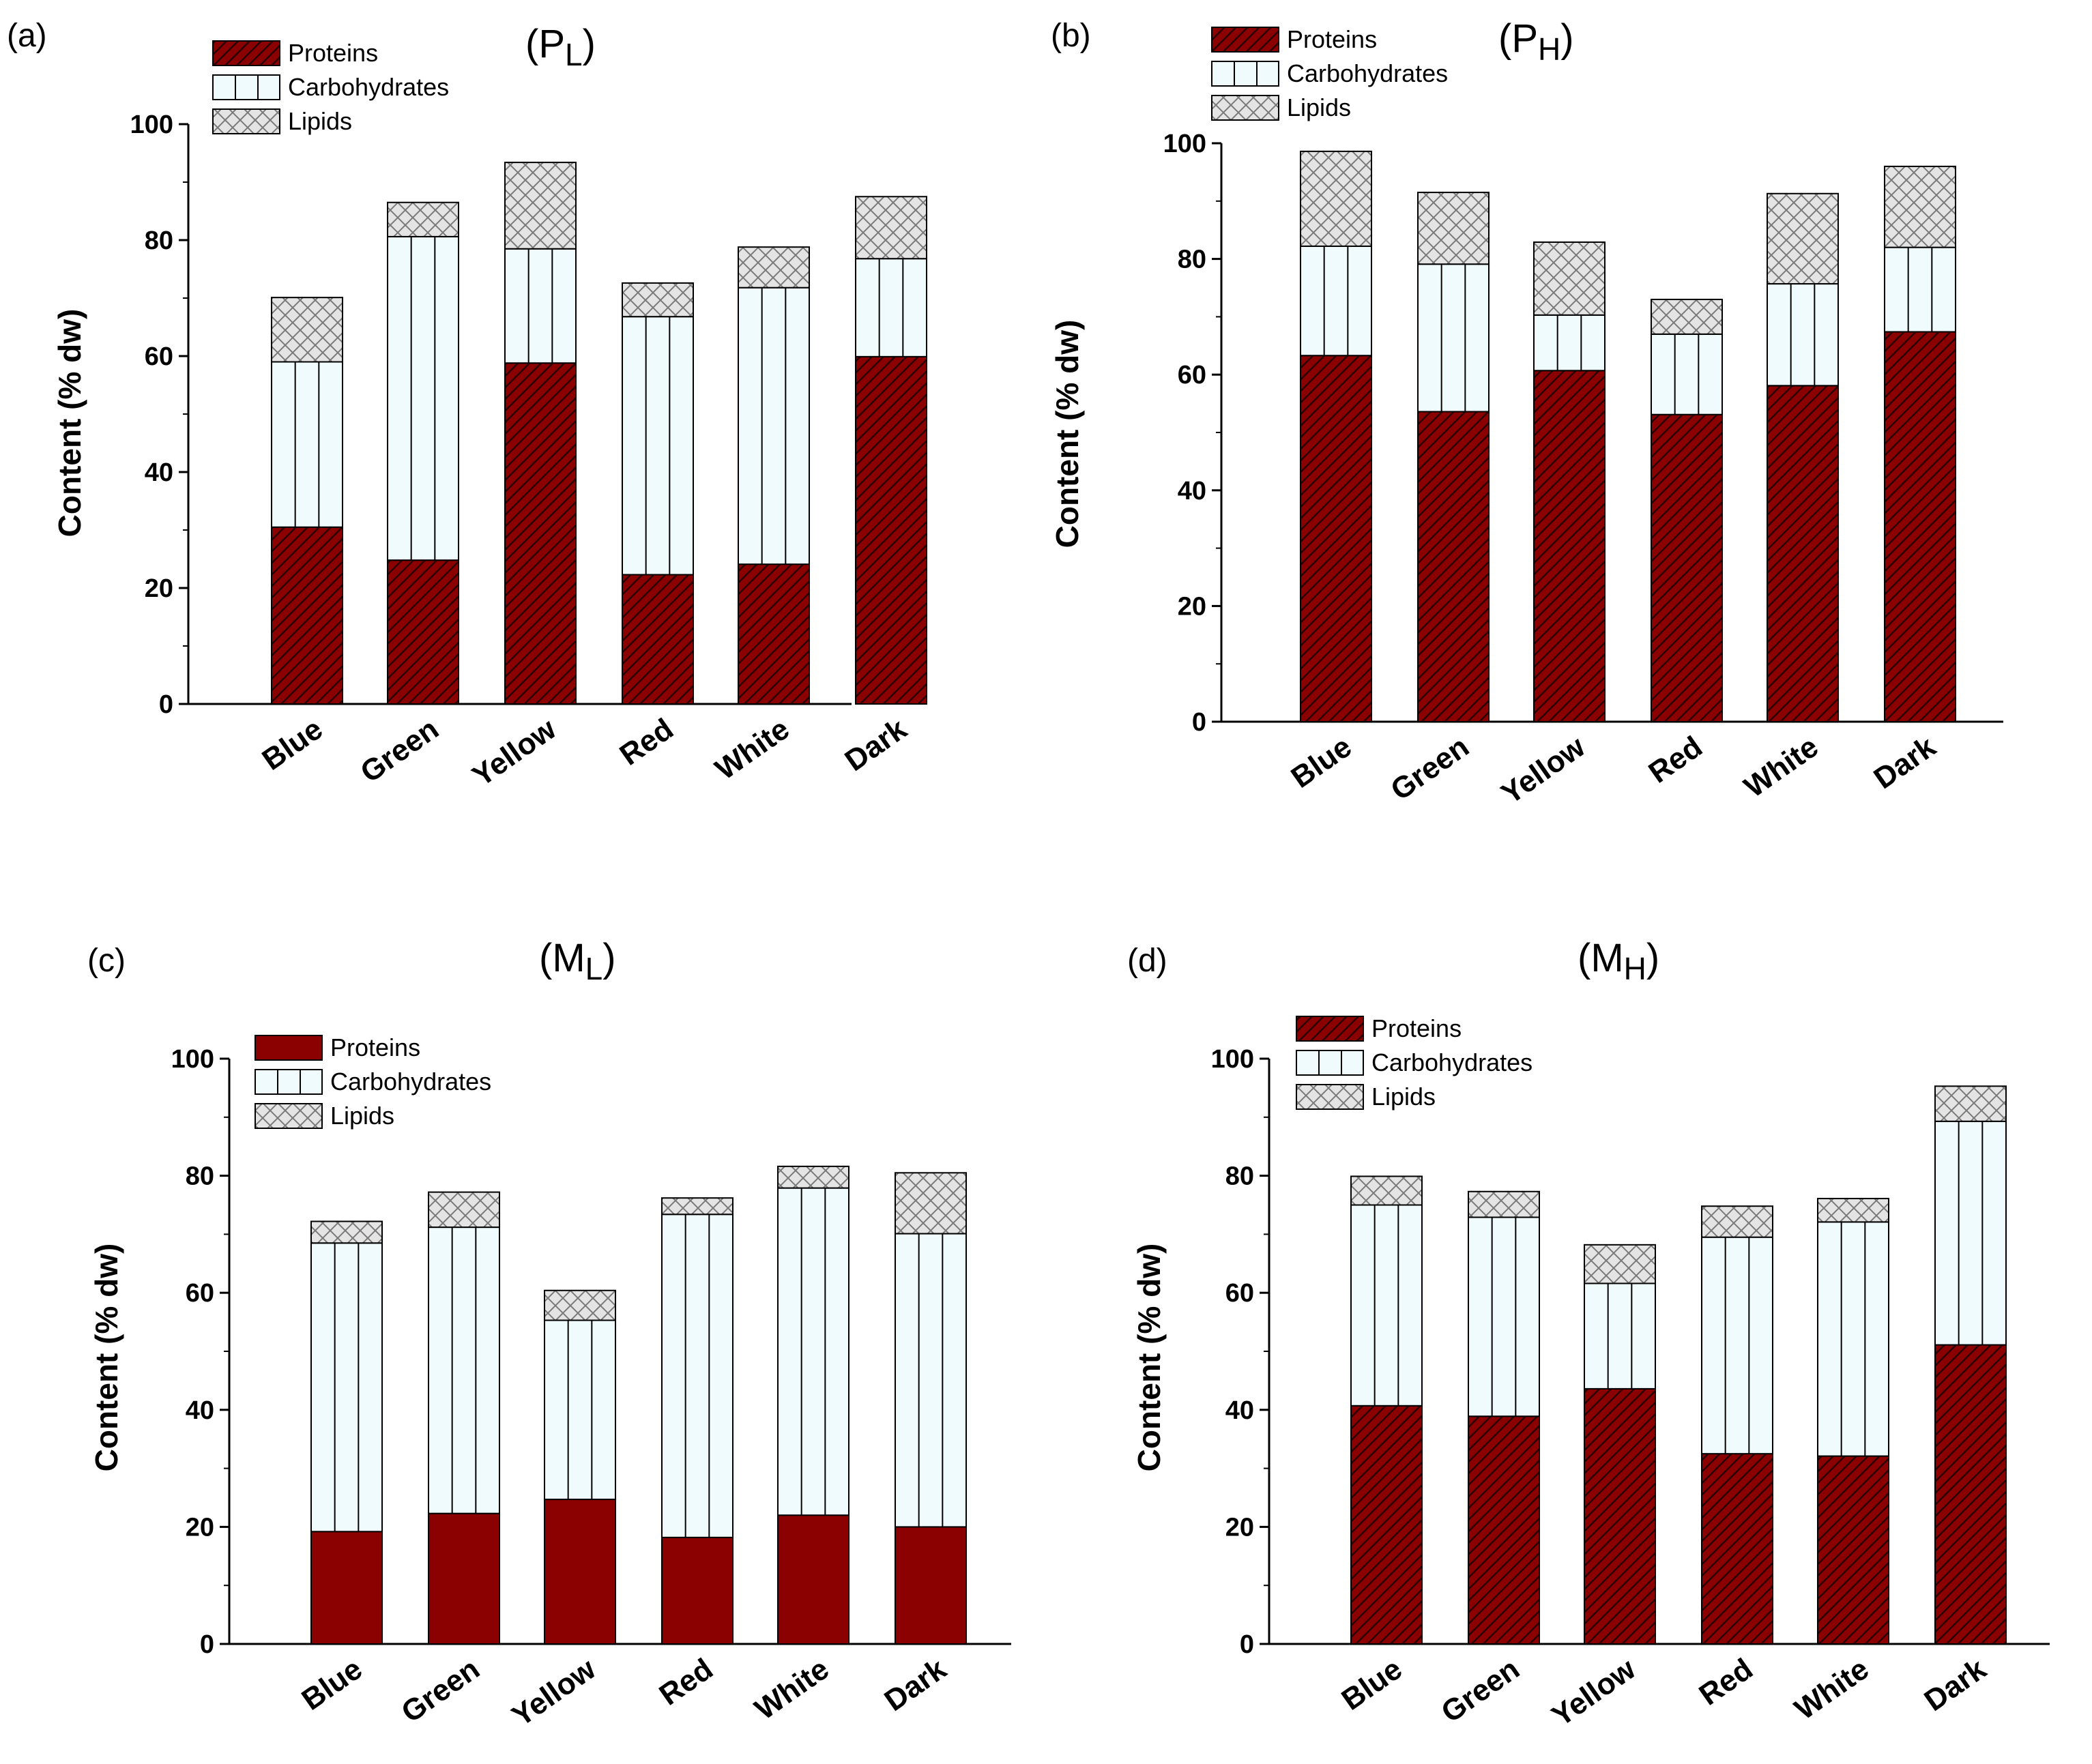 The width and height of the screenshot is (2092, 1764). What do you see at coordinates (27, 36) in the screenshot?
I see `panel-letter: (a)` at bounding box center [27, 36].